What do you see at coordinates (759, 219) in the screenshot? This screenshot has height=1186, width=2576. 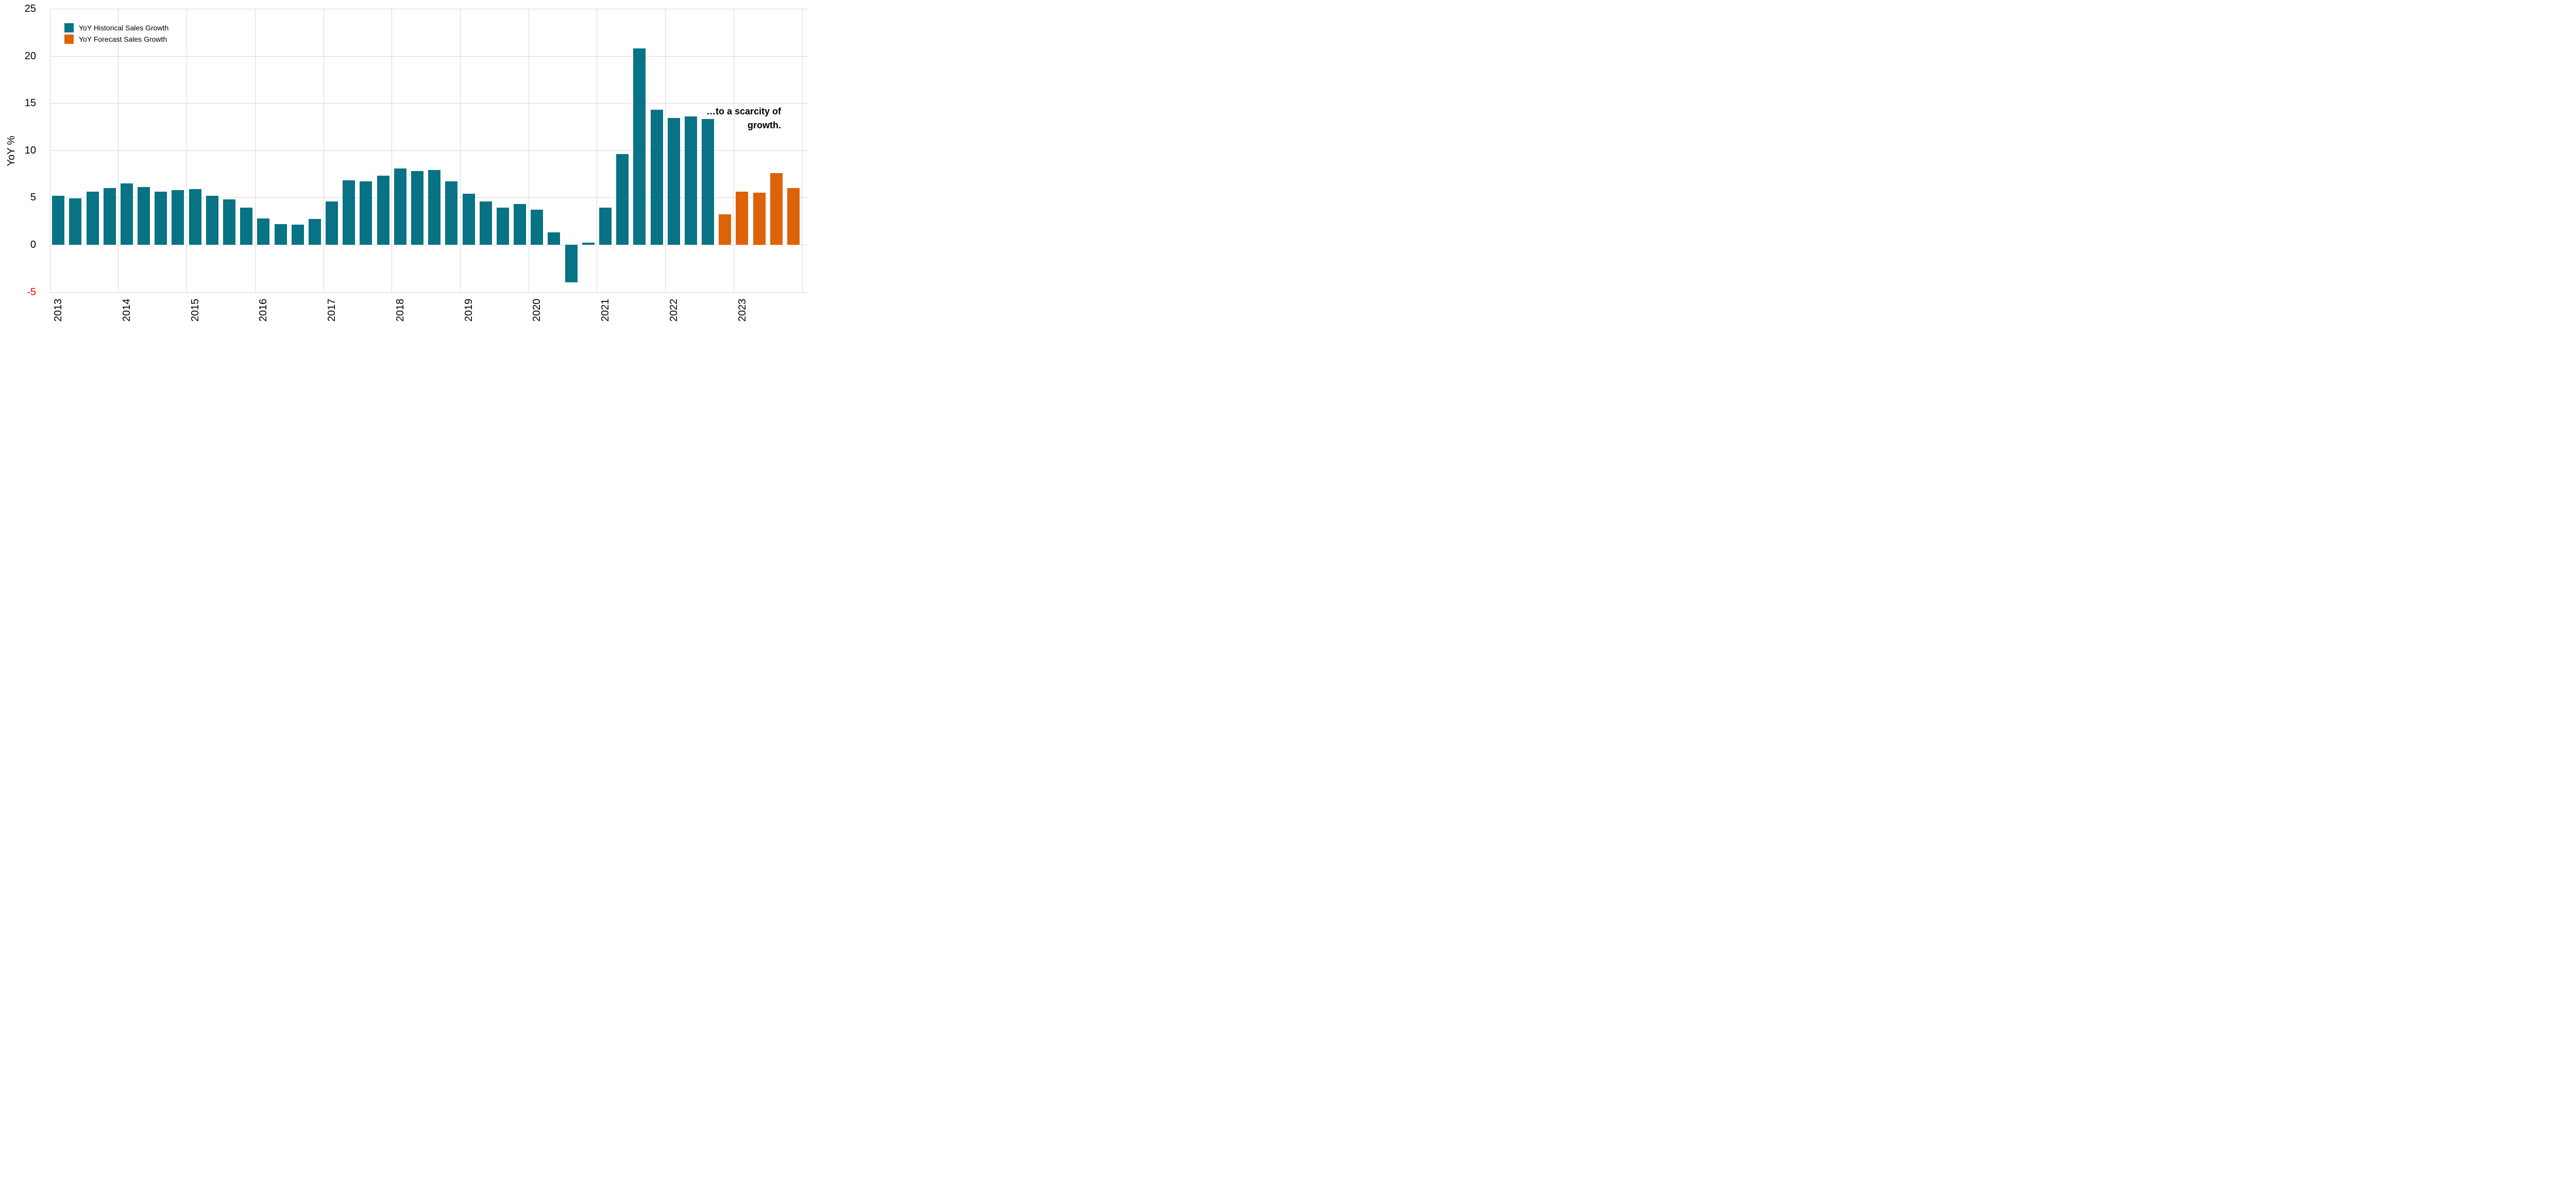 I see `bar-forecast-2023-Q2` at bounding box center [759, 219].